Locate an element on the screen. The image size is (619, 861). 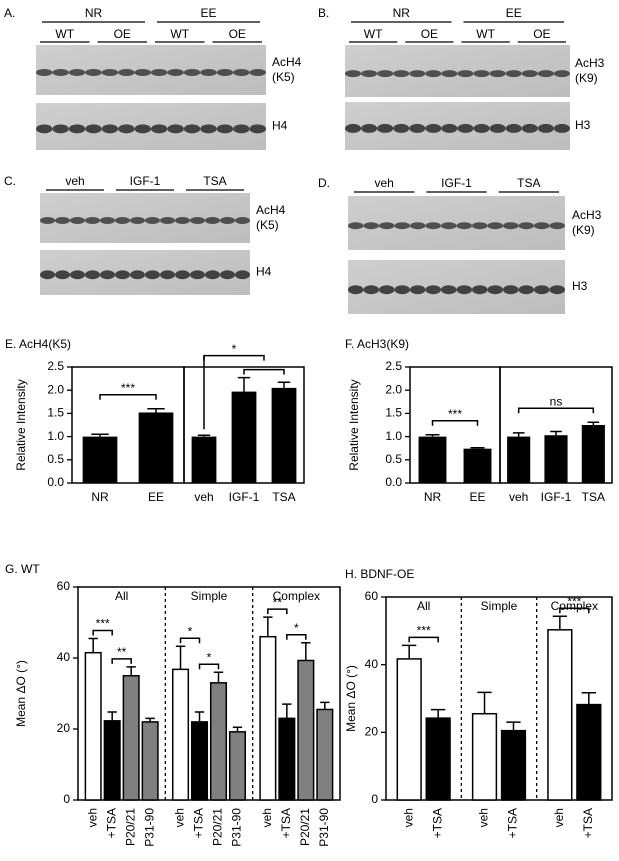
y-tick-label: 2.0 is located at coordinates (393, 389).